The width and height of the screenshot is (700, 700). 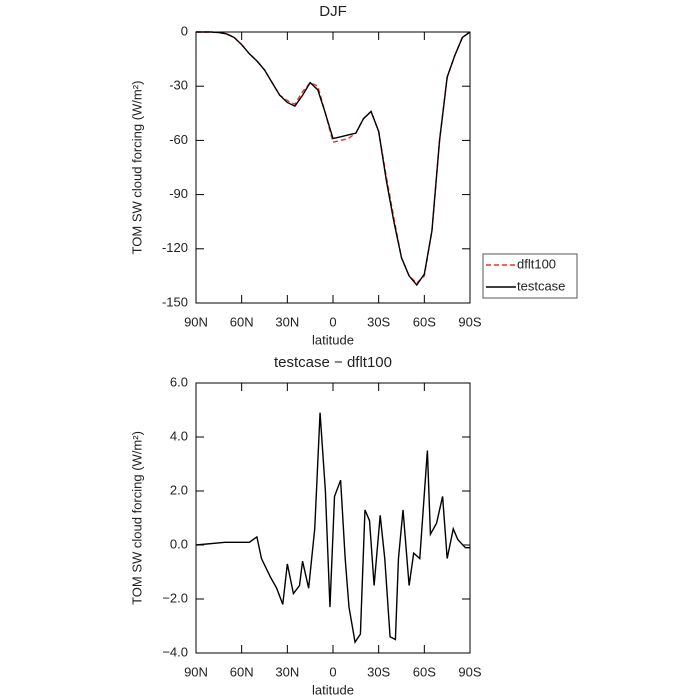 What do you see at coordinates (333, 11) in the screenshot?
I see `chart-title: DJF` at bounding box center [333, 11].